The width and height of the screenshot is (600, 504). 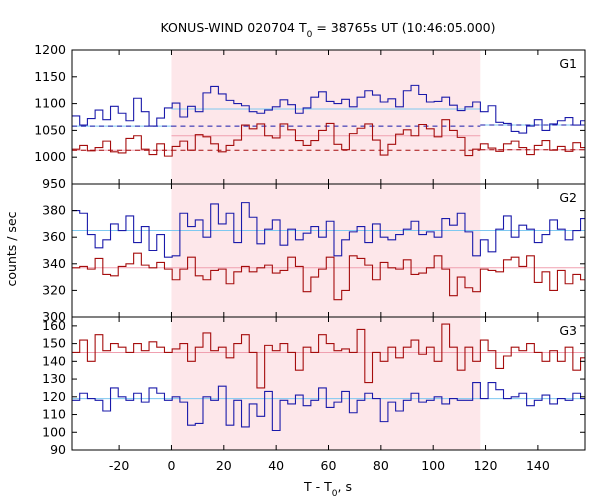 What do you see at coordinates (50, 156) in the screenshot?
I see `y-tick-label: 1000` at bounding box center [50, 156].